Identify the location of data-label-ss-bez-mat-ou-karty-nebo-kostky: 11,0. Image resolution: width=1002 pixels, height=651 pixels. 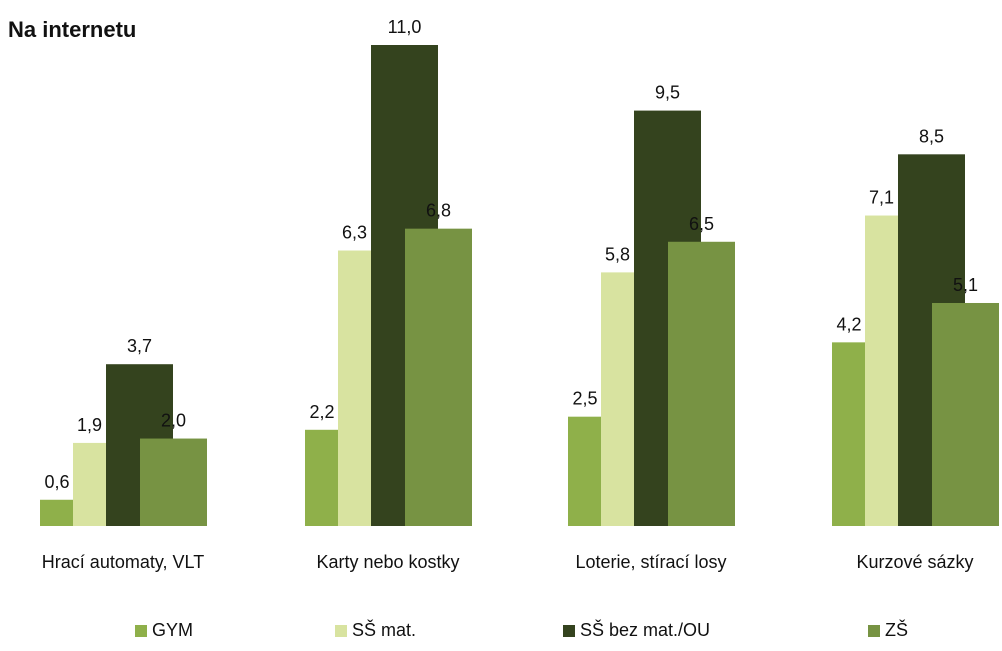
(405, 27).